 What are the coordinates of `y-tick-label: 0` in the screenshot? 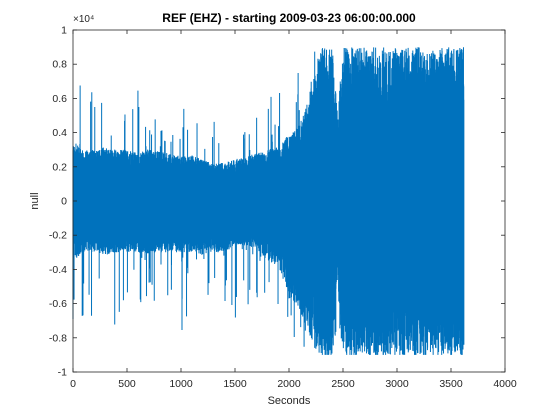 It's located at (64, 202).